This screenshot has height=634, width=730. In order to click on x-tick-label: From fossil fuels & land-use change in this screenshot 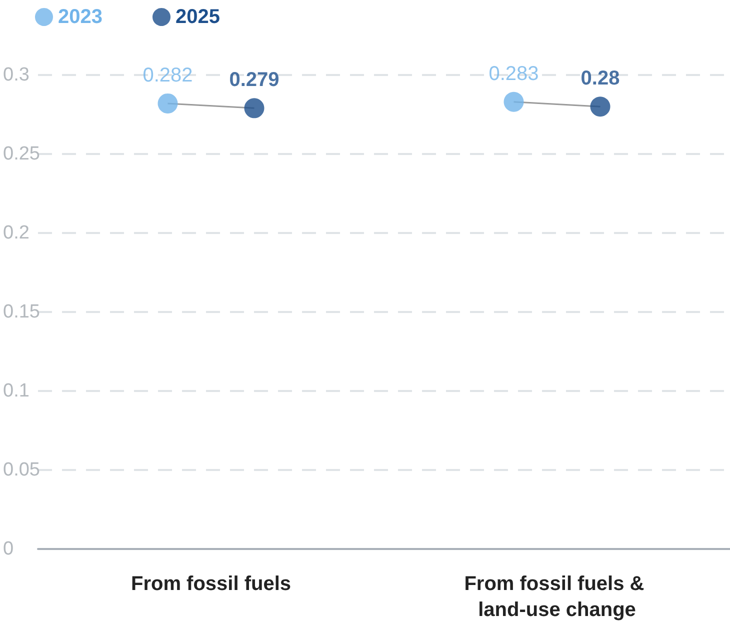, I will do `click(557, 597)`.